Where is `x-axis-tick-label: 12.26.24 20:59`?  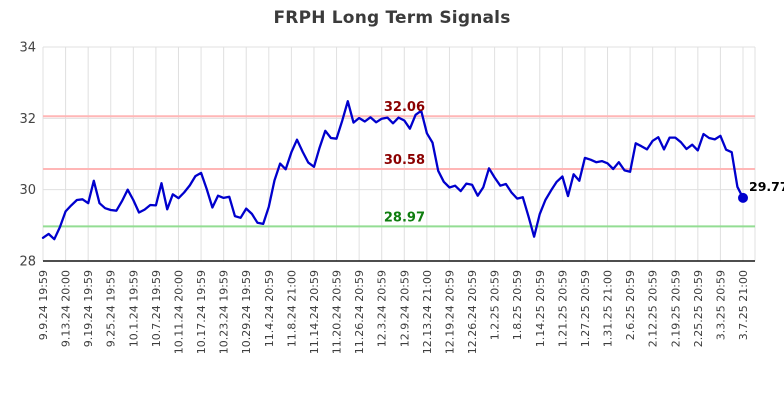
x-axis-tick-label: 12.26.24 20:59 is located at coordinates (472, 312).